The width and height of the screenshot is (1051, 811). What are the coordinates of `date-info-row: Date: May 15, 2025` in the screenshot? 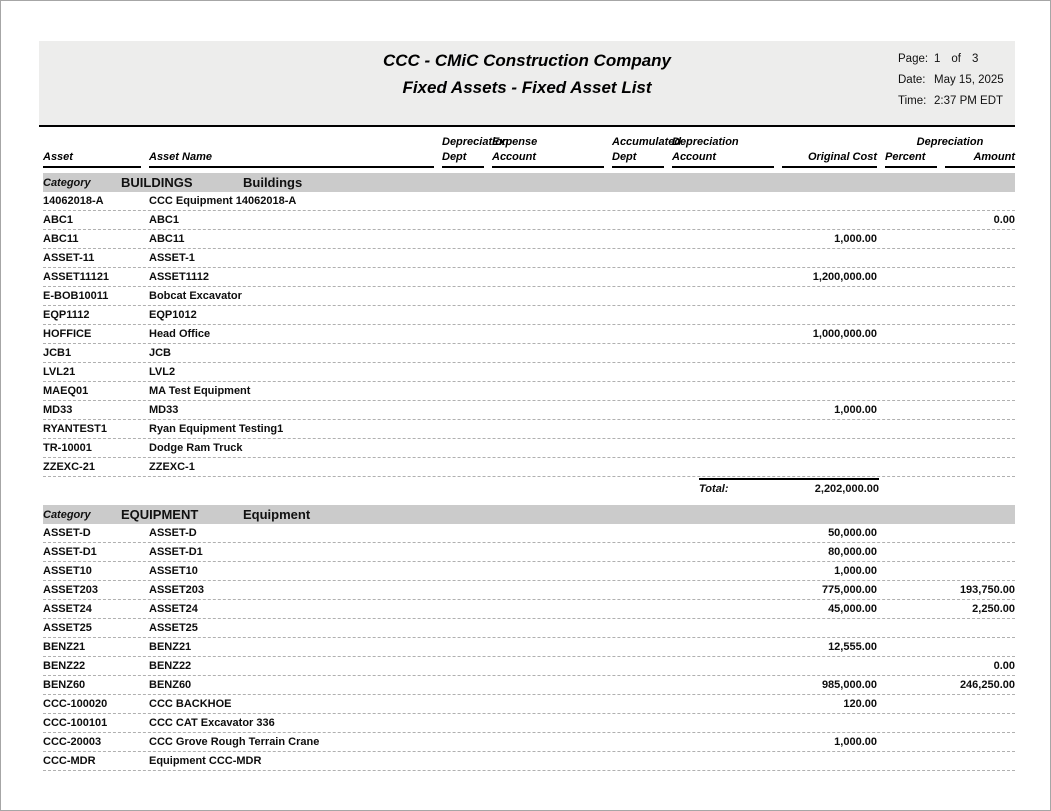 It's located at (955, 80).